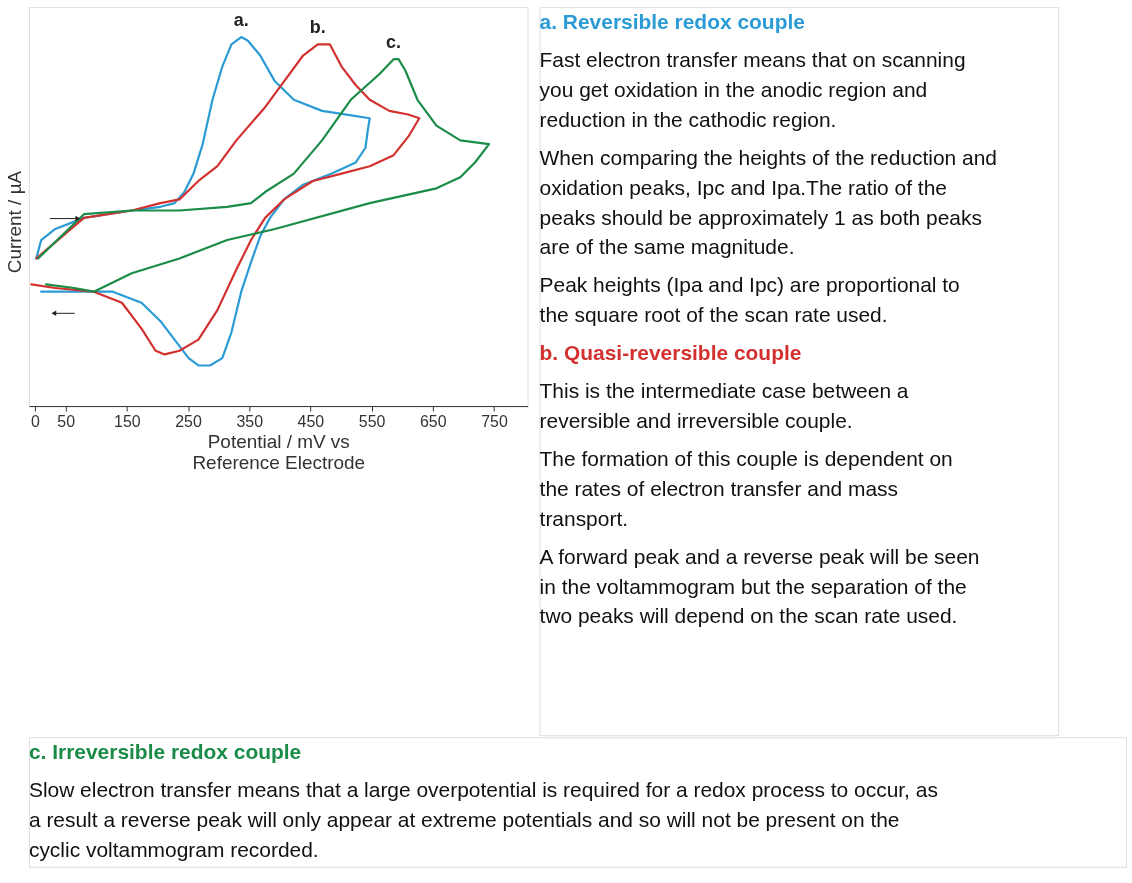 The height and width of the screenshot is (883, 1132). What do you see at coordinates (749, 300) in the screenshot?
I see `text: Peak heights (Ipa and Ipc) are proportional to the square root of the scan rate used.` at bounding box center [749, 300].